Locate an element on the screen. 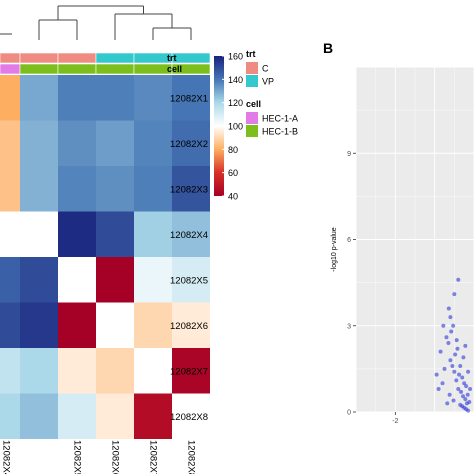 Image resolution: width=474 pixels, height=474 pixels. row-label: 12082X4 is located at coordinates (189, 235).